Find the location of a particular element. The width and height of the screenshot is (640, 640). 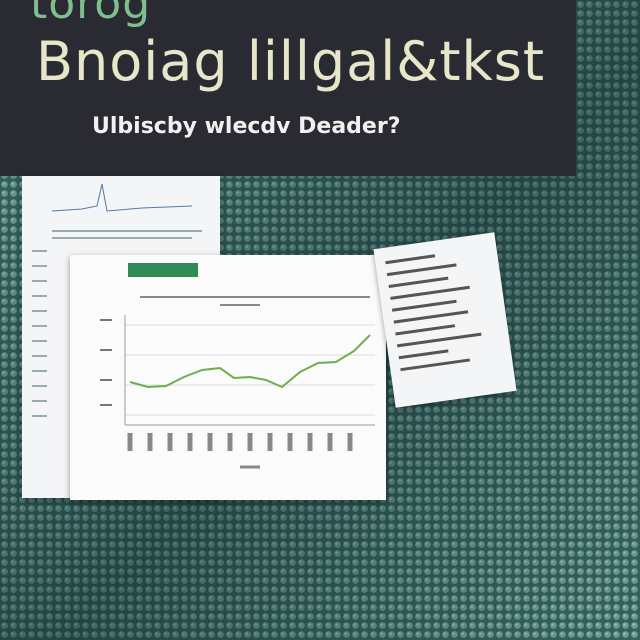

chart-illustration is located at coordinates (237, 366).